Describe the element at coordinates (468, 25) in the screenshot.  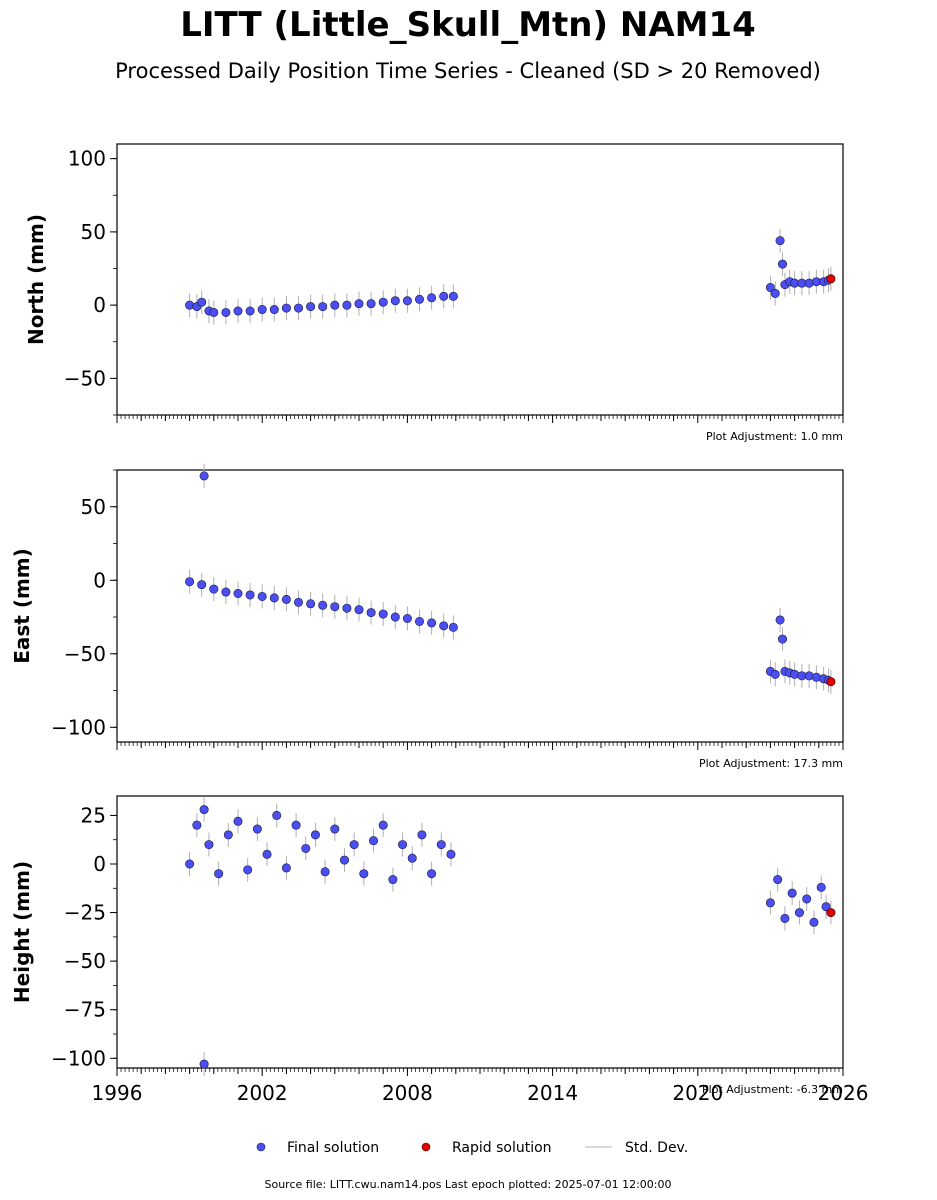
I see `chart-title: LITT (Little_Skull_Mtn) NAM14` at that location.